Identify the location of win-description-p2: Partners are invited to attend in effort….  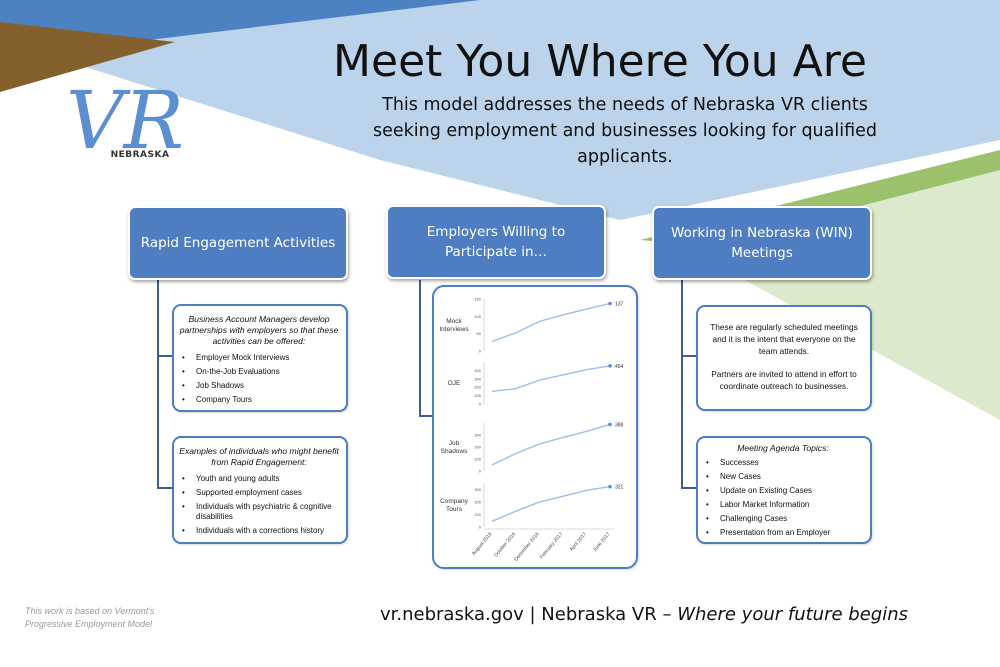
(784, 380).